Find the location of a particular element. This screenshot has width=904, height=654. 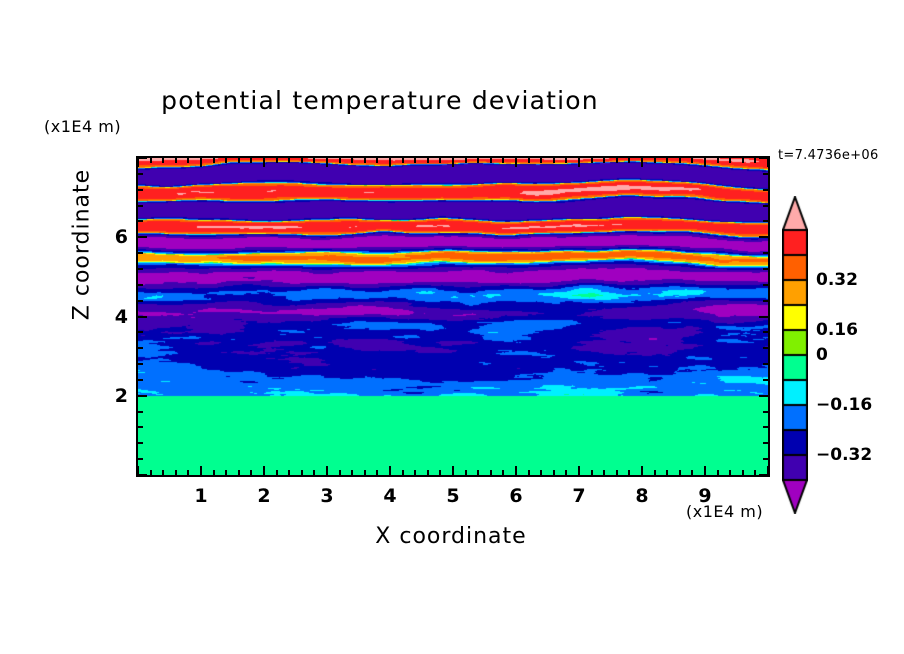

colorbar-tick-label: 0 is located at coordinates (822, 355).